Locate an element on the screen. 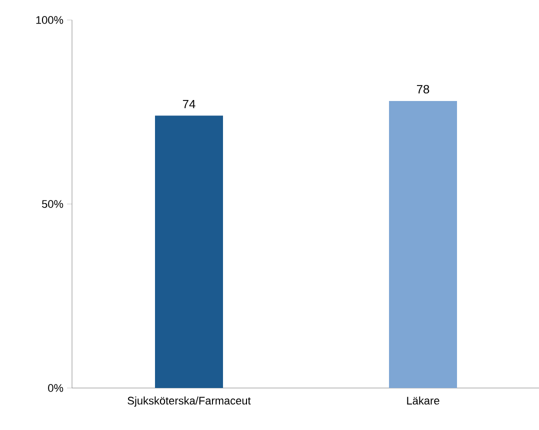  data-label: 74 is located at coordinates (189, 104).